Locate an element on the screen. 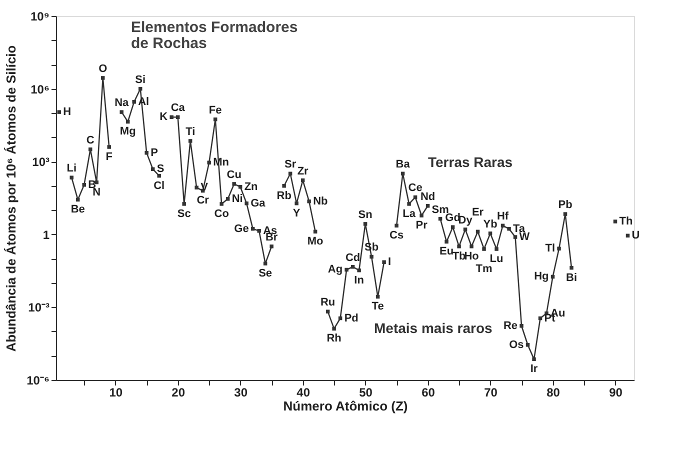 Image resolution: width=680 pixels, height=457 pixels. annotation: Tm is located at coordinates (484, 269).